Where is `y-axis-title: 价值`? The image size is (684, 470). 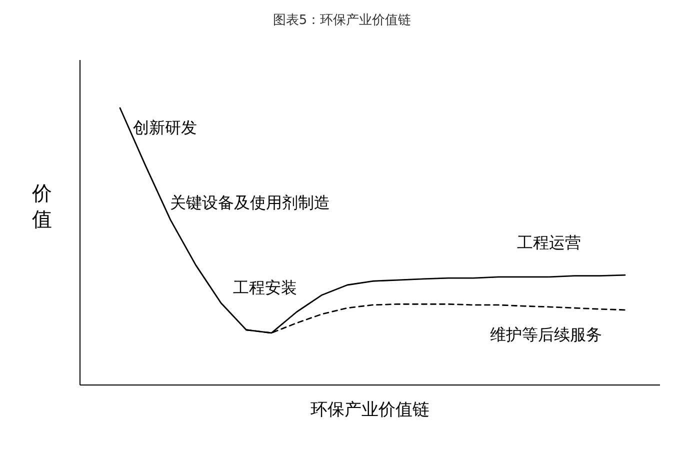 y-axis-title: 价值 is located at coordinates (41, 206).